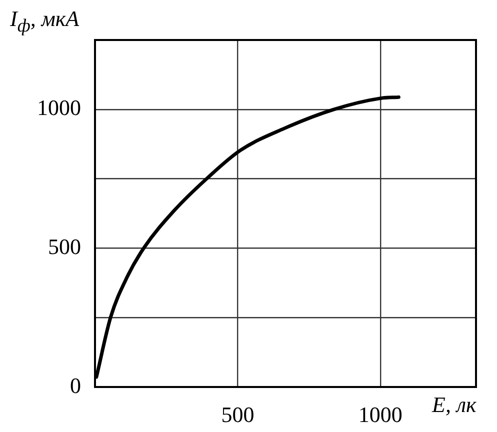 Image resolution: width=497 pixels, height=432 pixels. I want to click on y-tick-label: 1000, so click(59, 107).